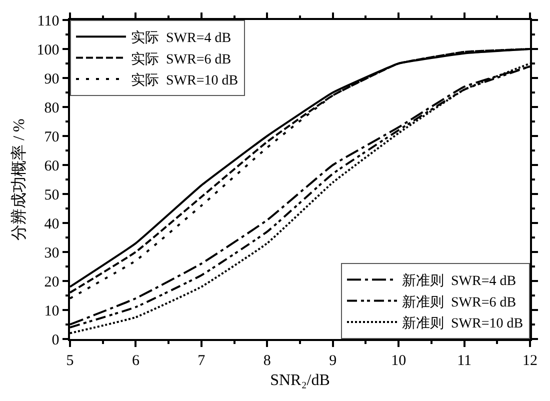  What do you see at coordinates (459, 281) in the screenshot?
I see `legend-label: 新准则 SWR=4 dB` at bounding box center [459, 281].